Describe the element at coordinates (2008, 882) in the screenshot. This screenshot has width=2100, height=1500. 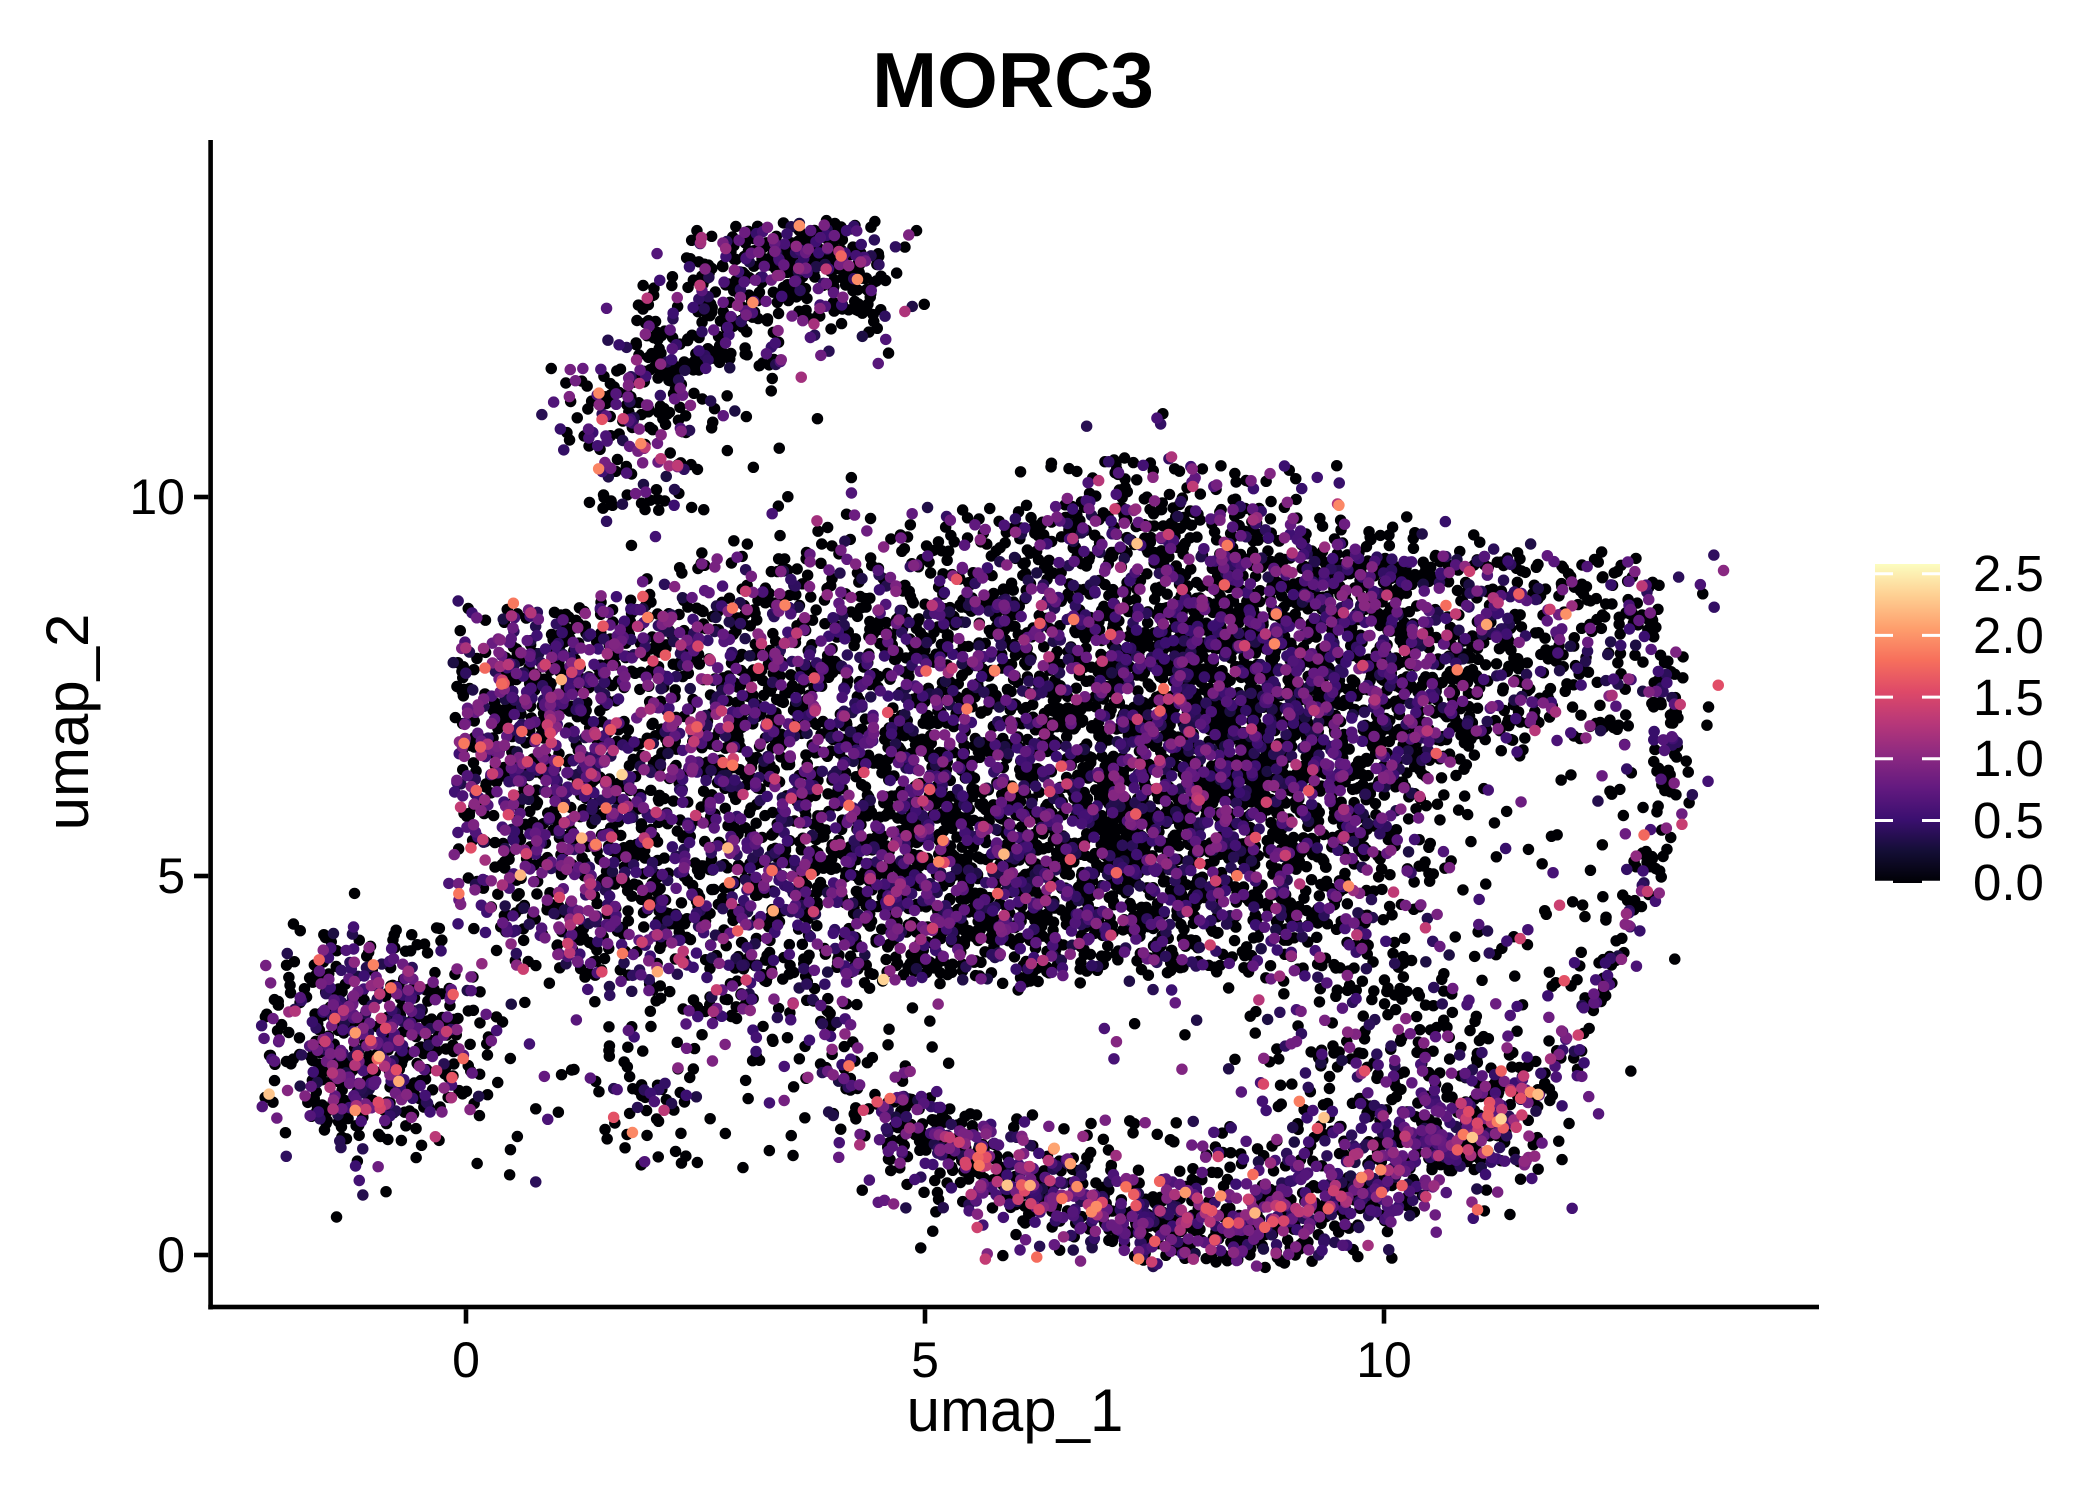
I see `svg-text: 0.0` at that location.